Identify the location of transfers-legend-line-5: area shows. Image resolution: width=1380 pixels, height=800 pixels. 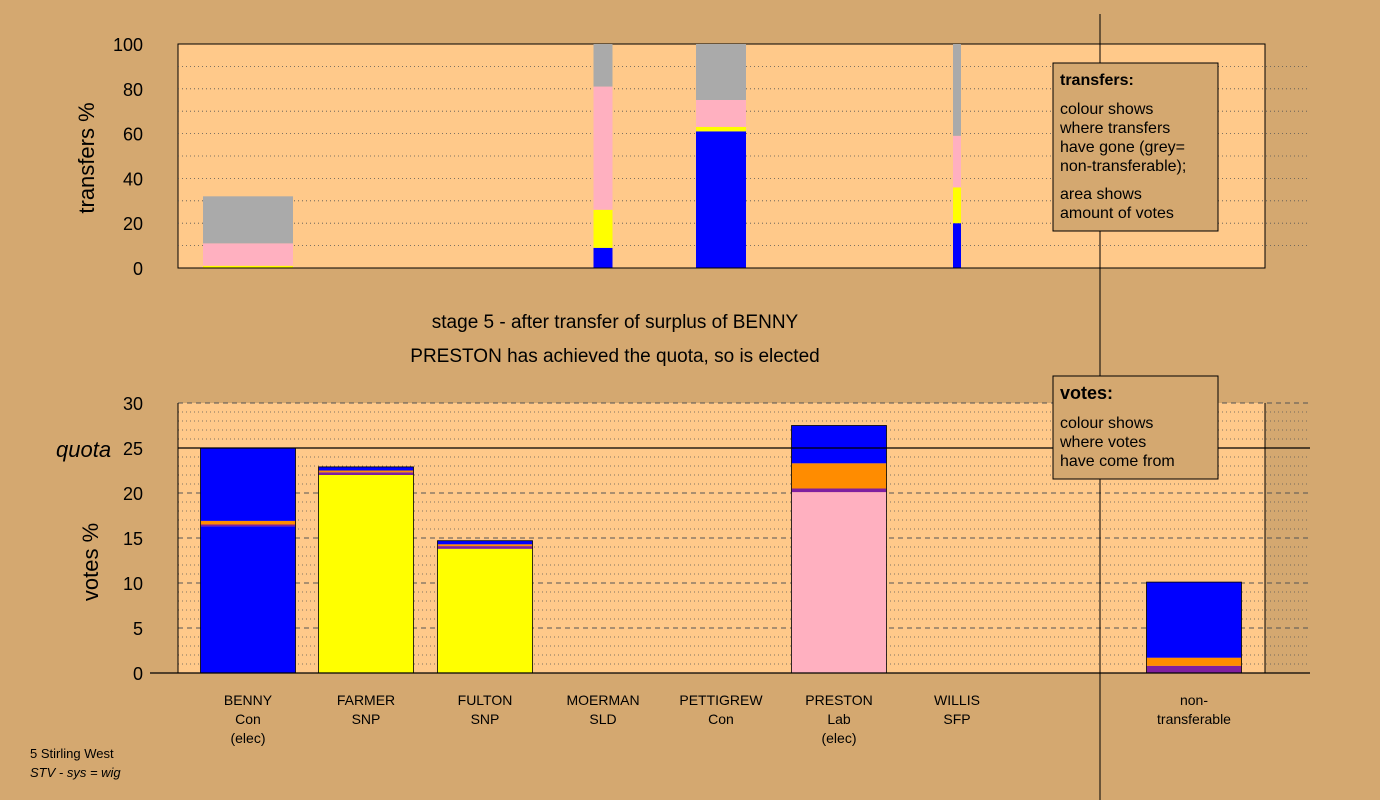
(1101, 194).